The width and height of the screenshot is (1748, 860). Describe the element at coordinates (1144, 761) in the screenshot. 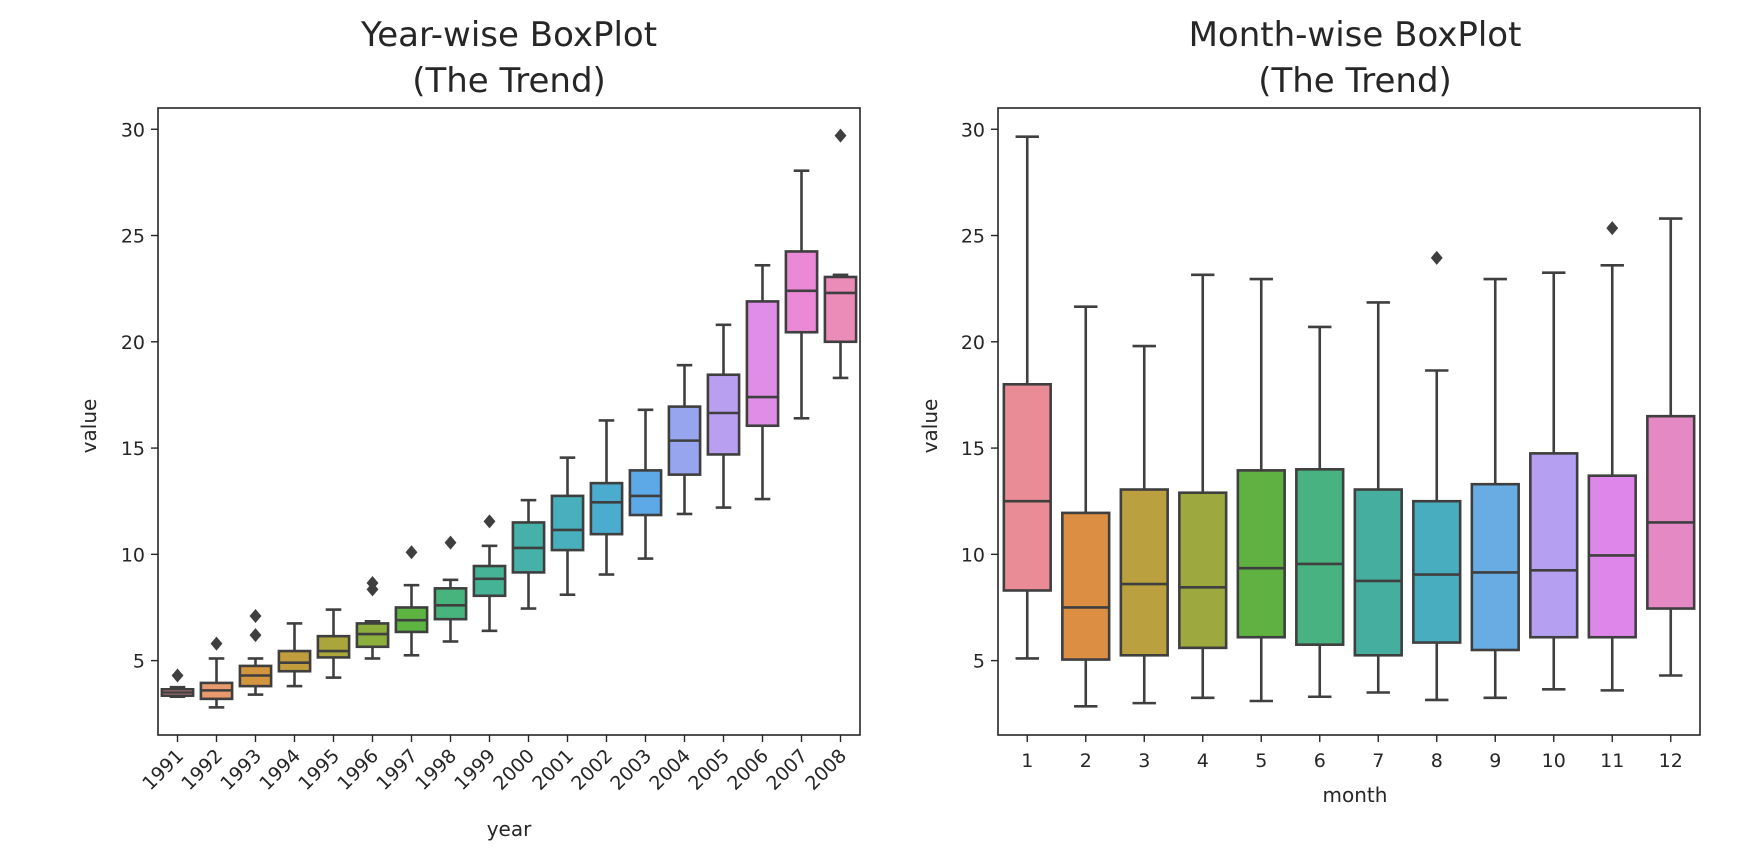

I see `x-tick-label: 3` at that location.